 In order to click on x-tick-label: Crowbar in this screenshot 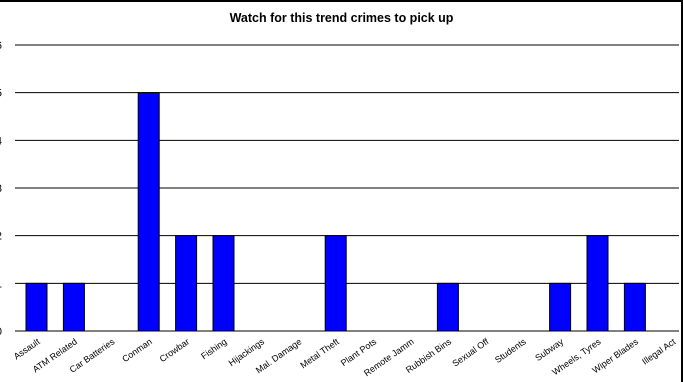, I will do `click(175, 350)`.